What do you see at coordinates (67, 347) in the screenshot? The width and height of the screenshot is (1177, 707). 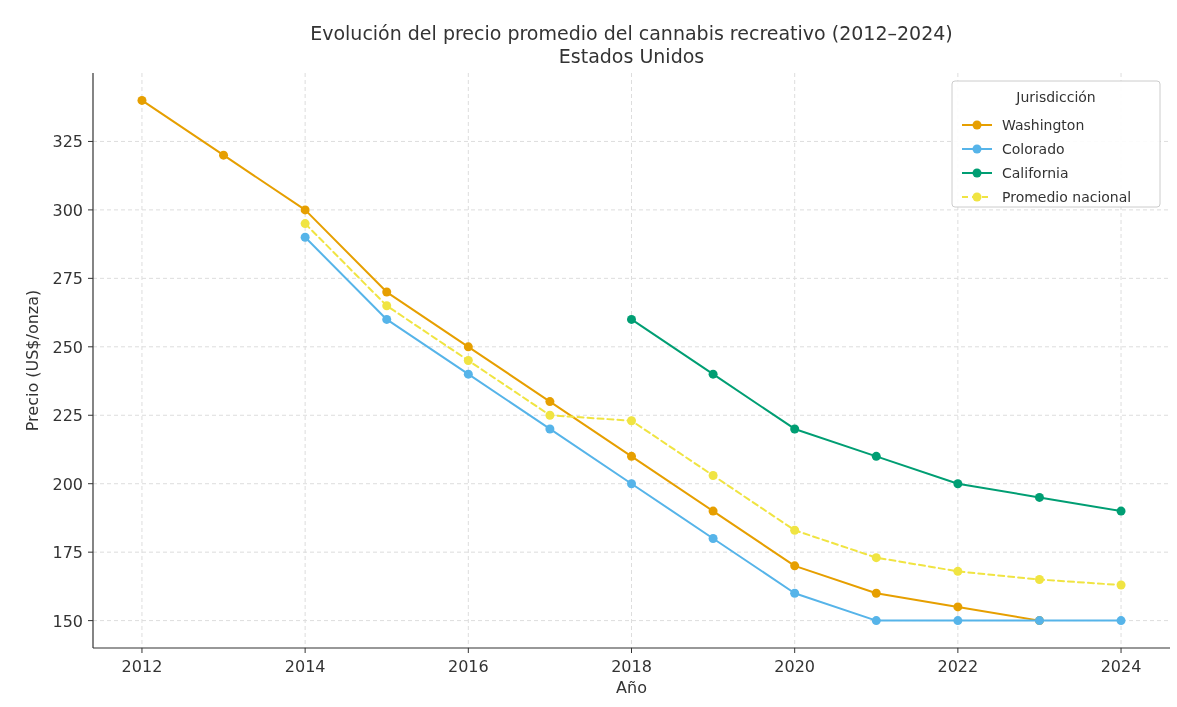 I see `y-tick-label: 250` at bounding box center [67, 347].